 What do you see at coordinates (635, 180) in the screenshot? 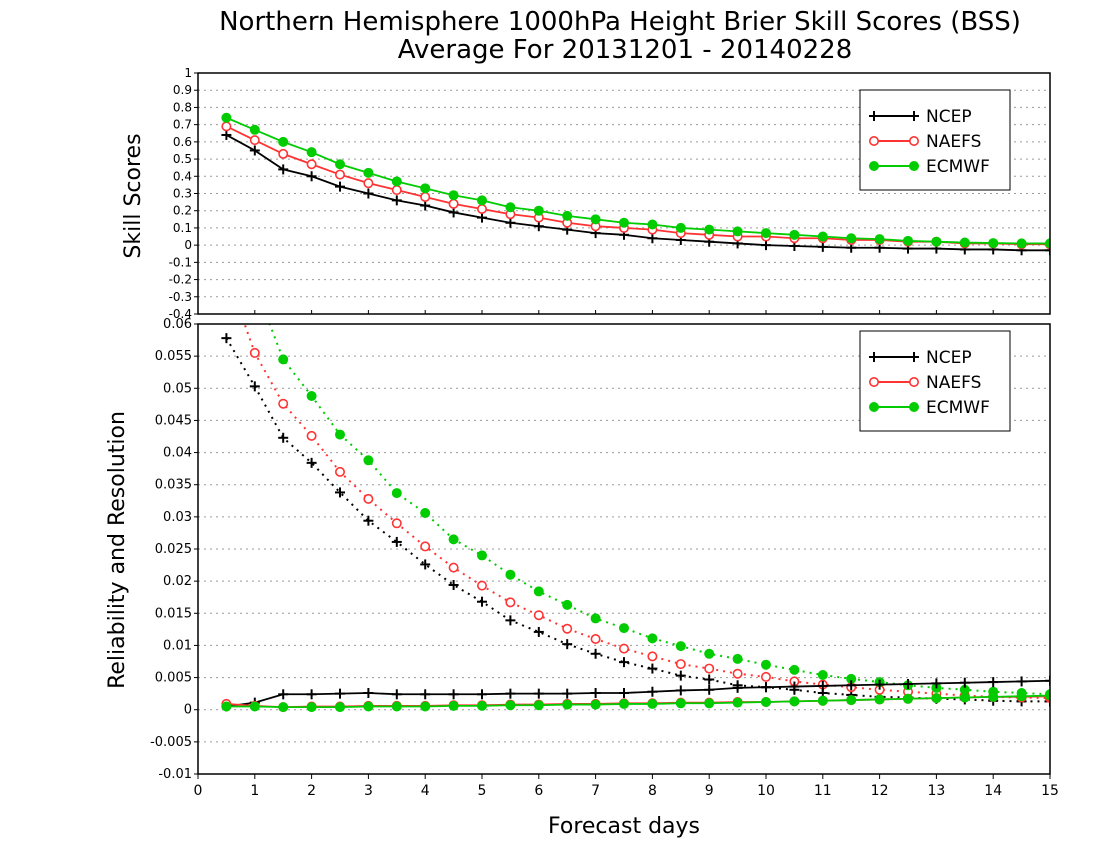
I see `series-ecmwf` at bounding box center [635, 180].